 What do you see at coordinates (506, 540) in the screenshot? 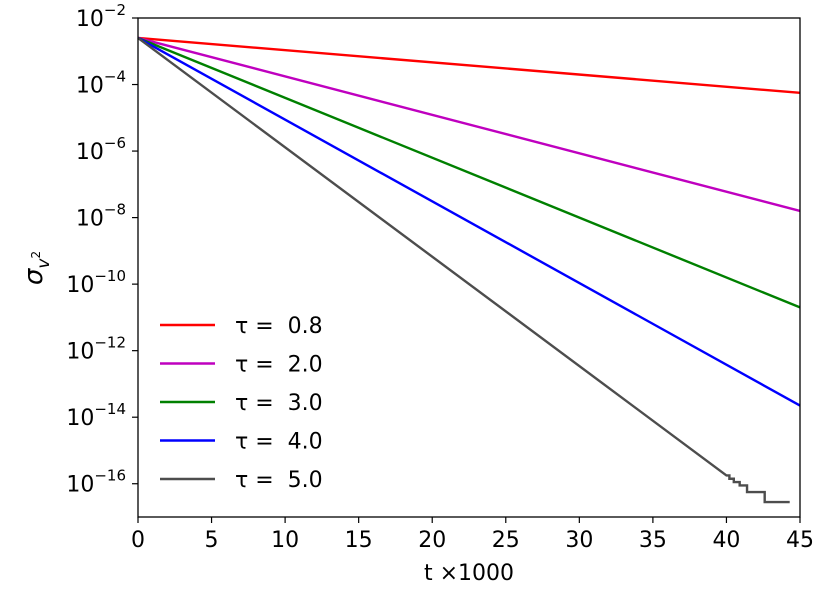
I see `x-tick-label: 25` at bounding box center [506, 540].